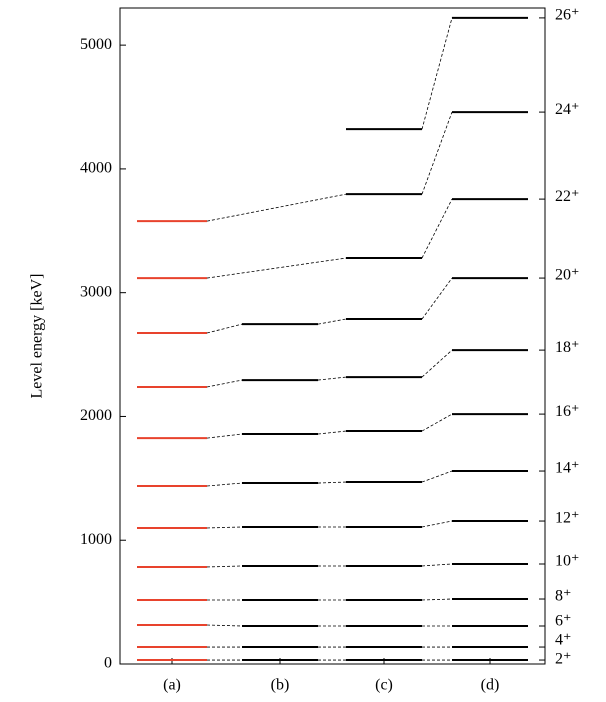  I want to click on y-tick-label: 0, so click(108, 663).